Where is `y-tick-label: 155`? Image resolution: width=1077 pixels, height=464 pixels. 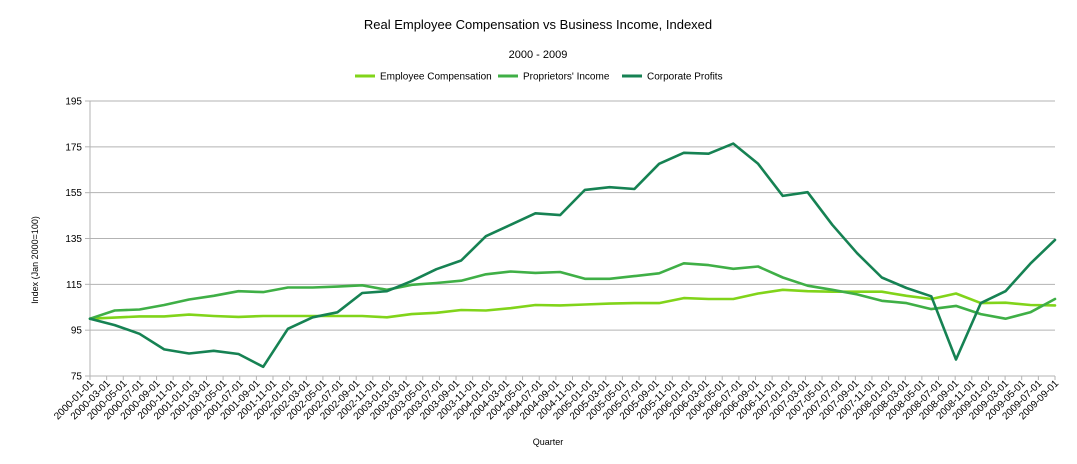 y-tick-label: 155 is located at coordinates (73, 193).